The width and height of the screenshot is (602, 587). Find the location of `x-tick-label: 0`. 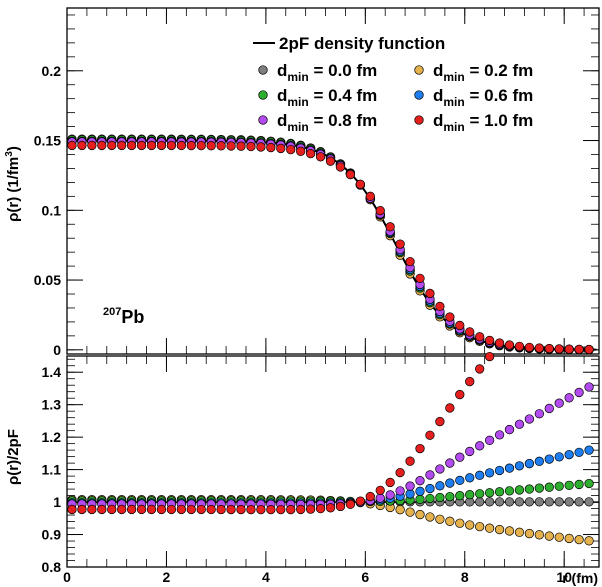

x-tick-label: 0 is located at coordinates (67, 577).